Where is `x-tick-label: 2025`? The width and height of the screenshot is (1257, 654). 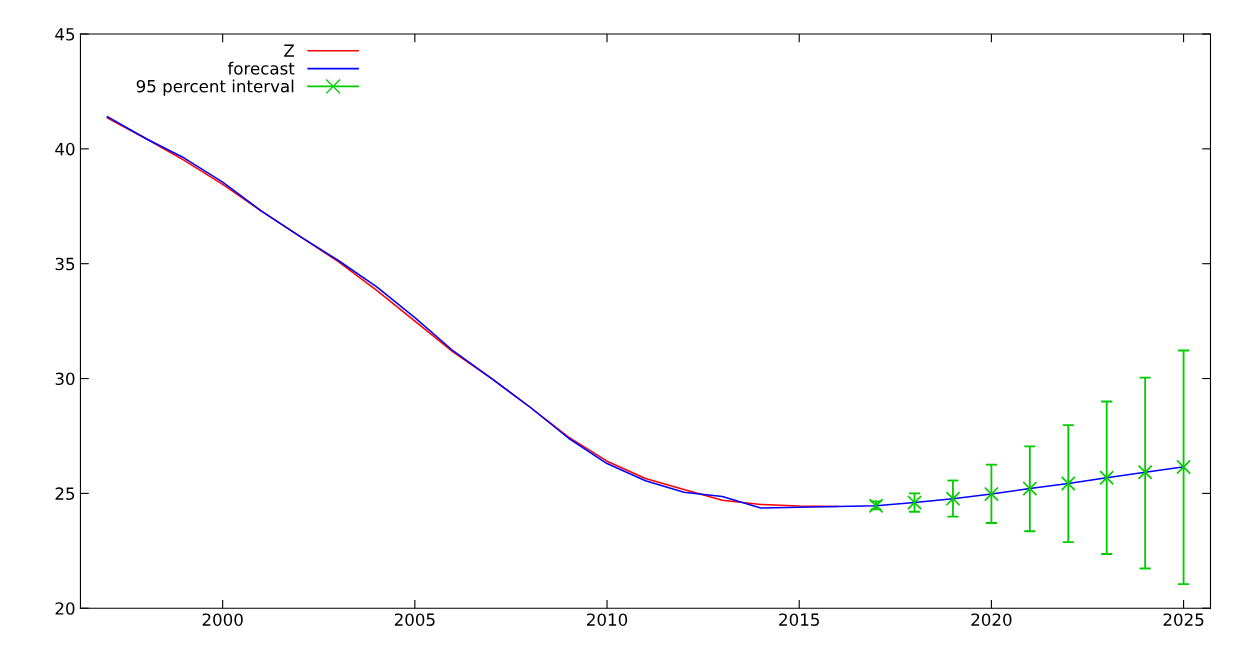
x-tick-label: 2025 is located at coordinates (1183, 619).